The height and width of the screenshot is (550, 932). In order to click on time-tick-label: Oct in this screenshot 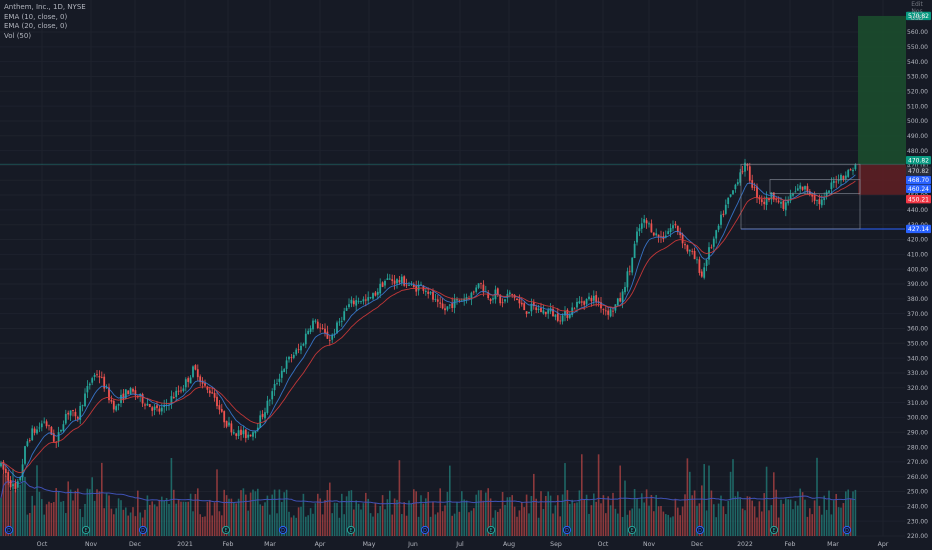, I will do `click(42, 544)`.